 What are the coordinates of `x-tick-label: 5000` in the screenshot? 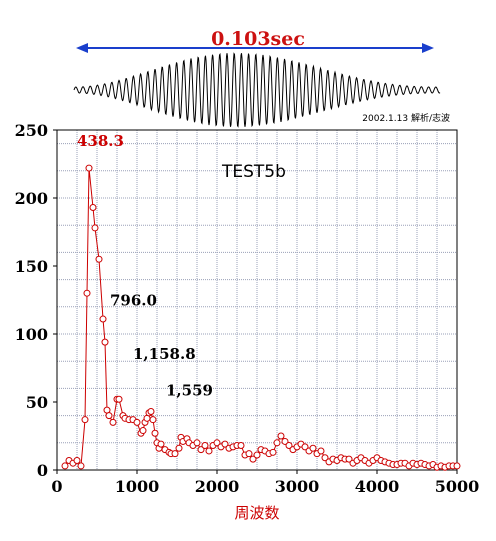 It's located at (457, 486).